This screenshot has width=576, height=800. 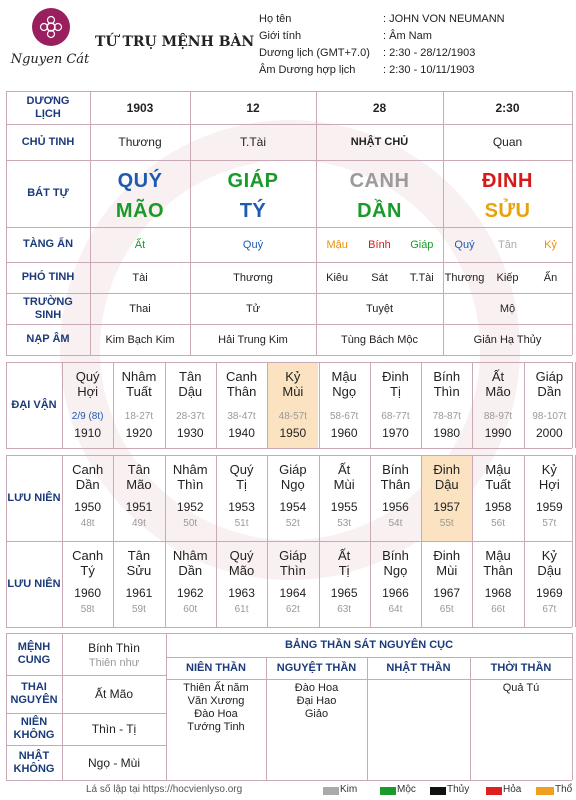 What do you see at coordinates (498, 593) in the screenshot?
I see `luu-nien-year: 1968` at bounding box center [498, 593].